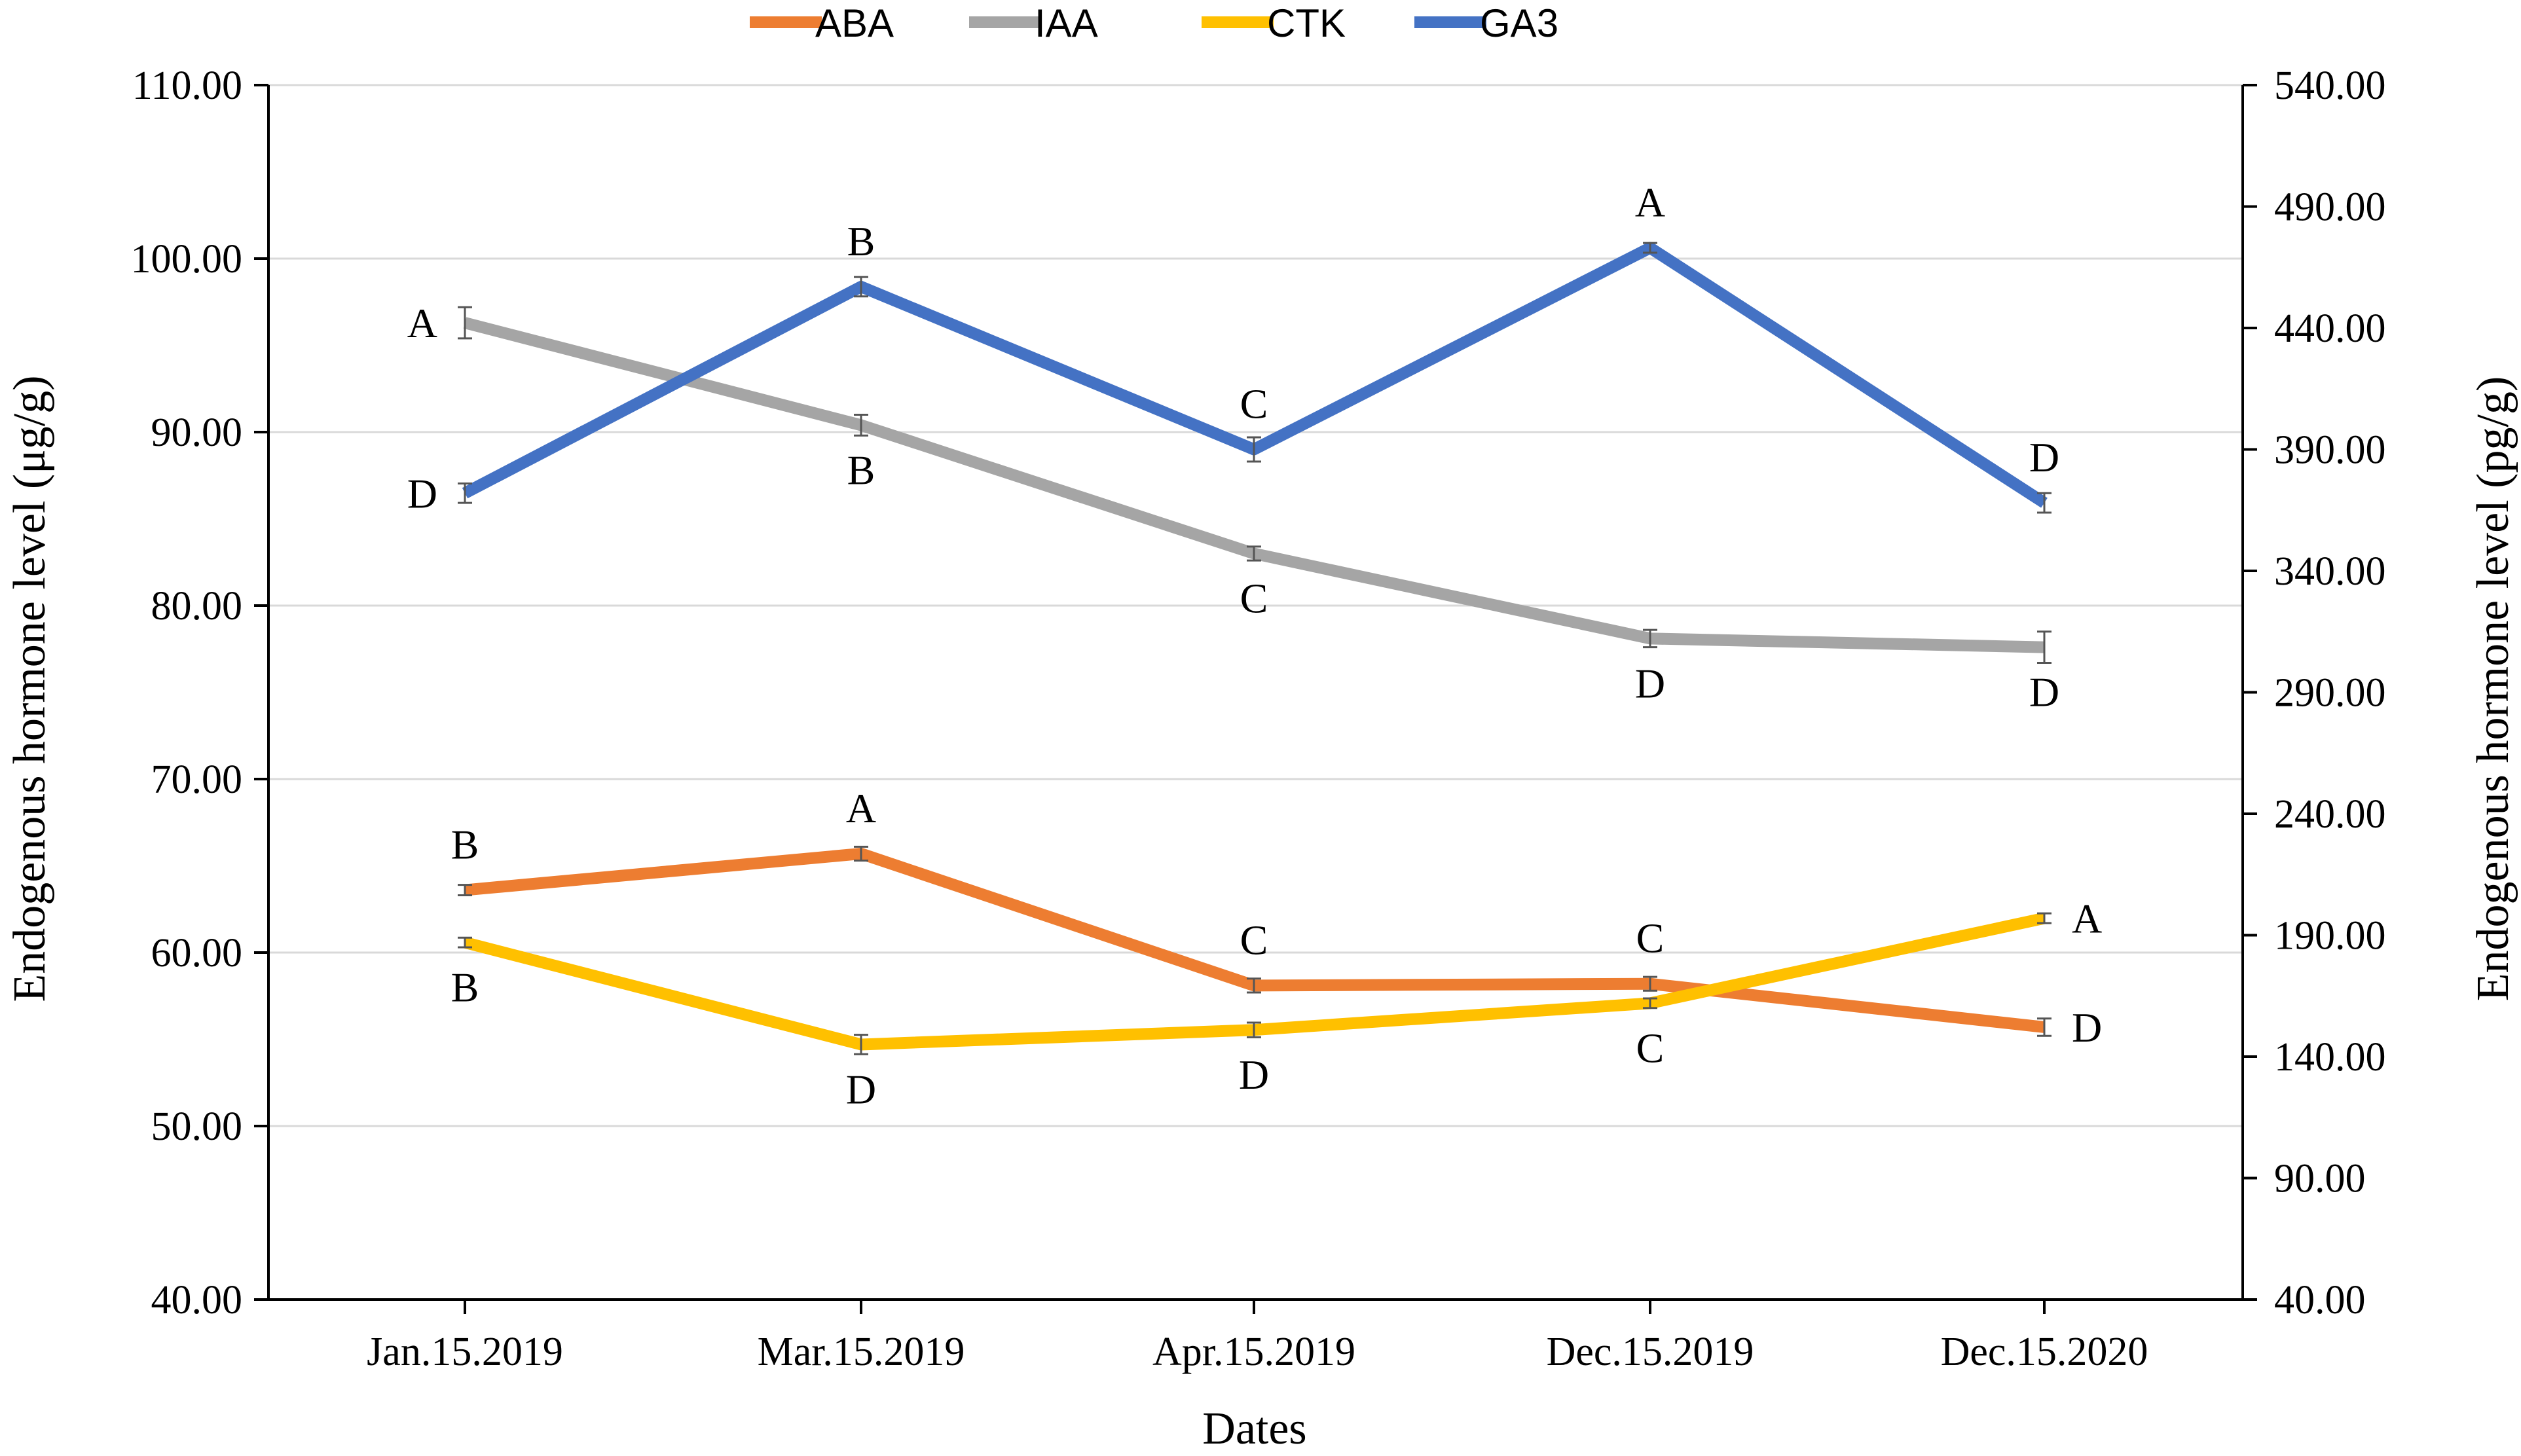 Image resolution: width=2521 pixels, height=1456 pixels. Describe the element at coordinates (197, 779) in the screenshot. I see `y-tick-label-left: 70.00` at that location.